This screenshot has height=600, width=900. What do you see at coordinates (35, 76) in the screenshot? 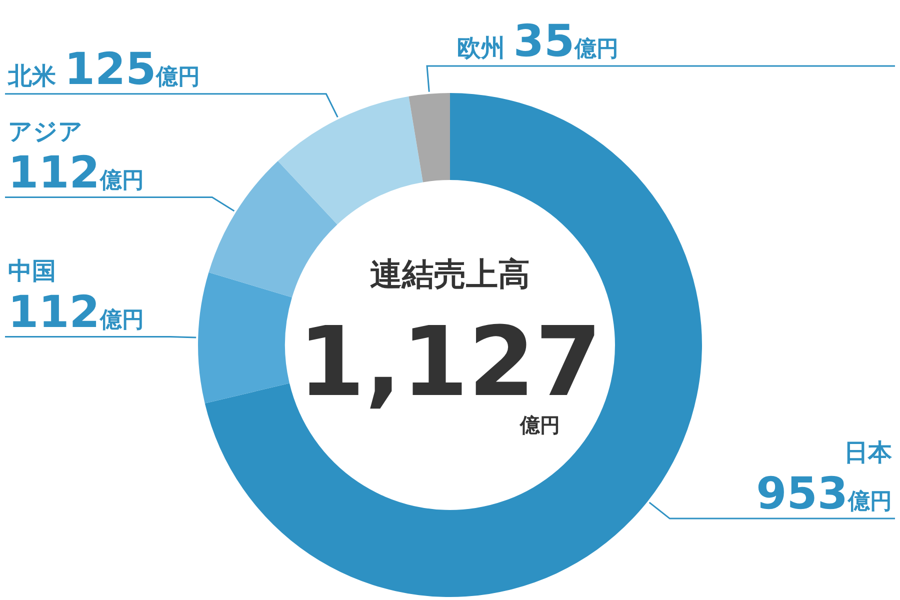
I see `slice-label: 北米` at bounding box center [35, 76].